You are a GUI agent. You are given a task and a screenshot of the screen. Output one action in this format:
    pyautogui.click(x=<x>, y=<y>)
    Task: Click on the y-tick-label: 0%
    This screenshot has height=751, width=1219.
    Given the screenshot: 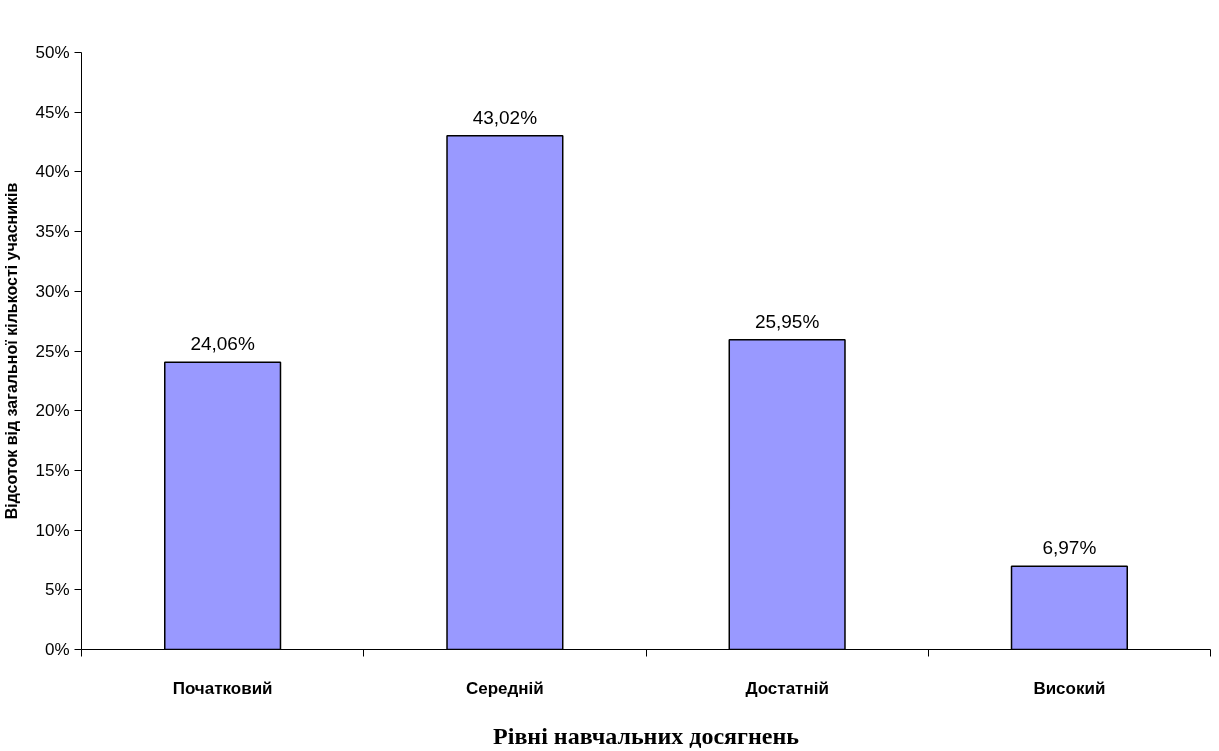 What is the action you would take?
    pyautogui.click(x=57, y=649)
    